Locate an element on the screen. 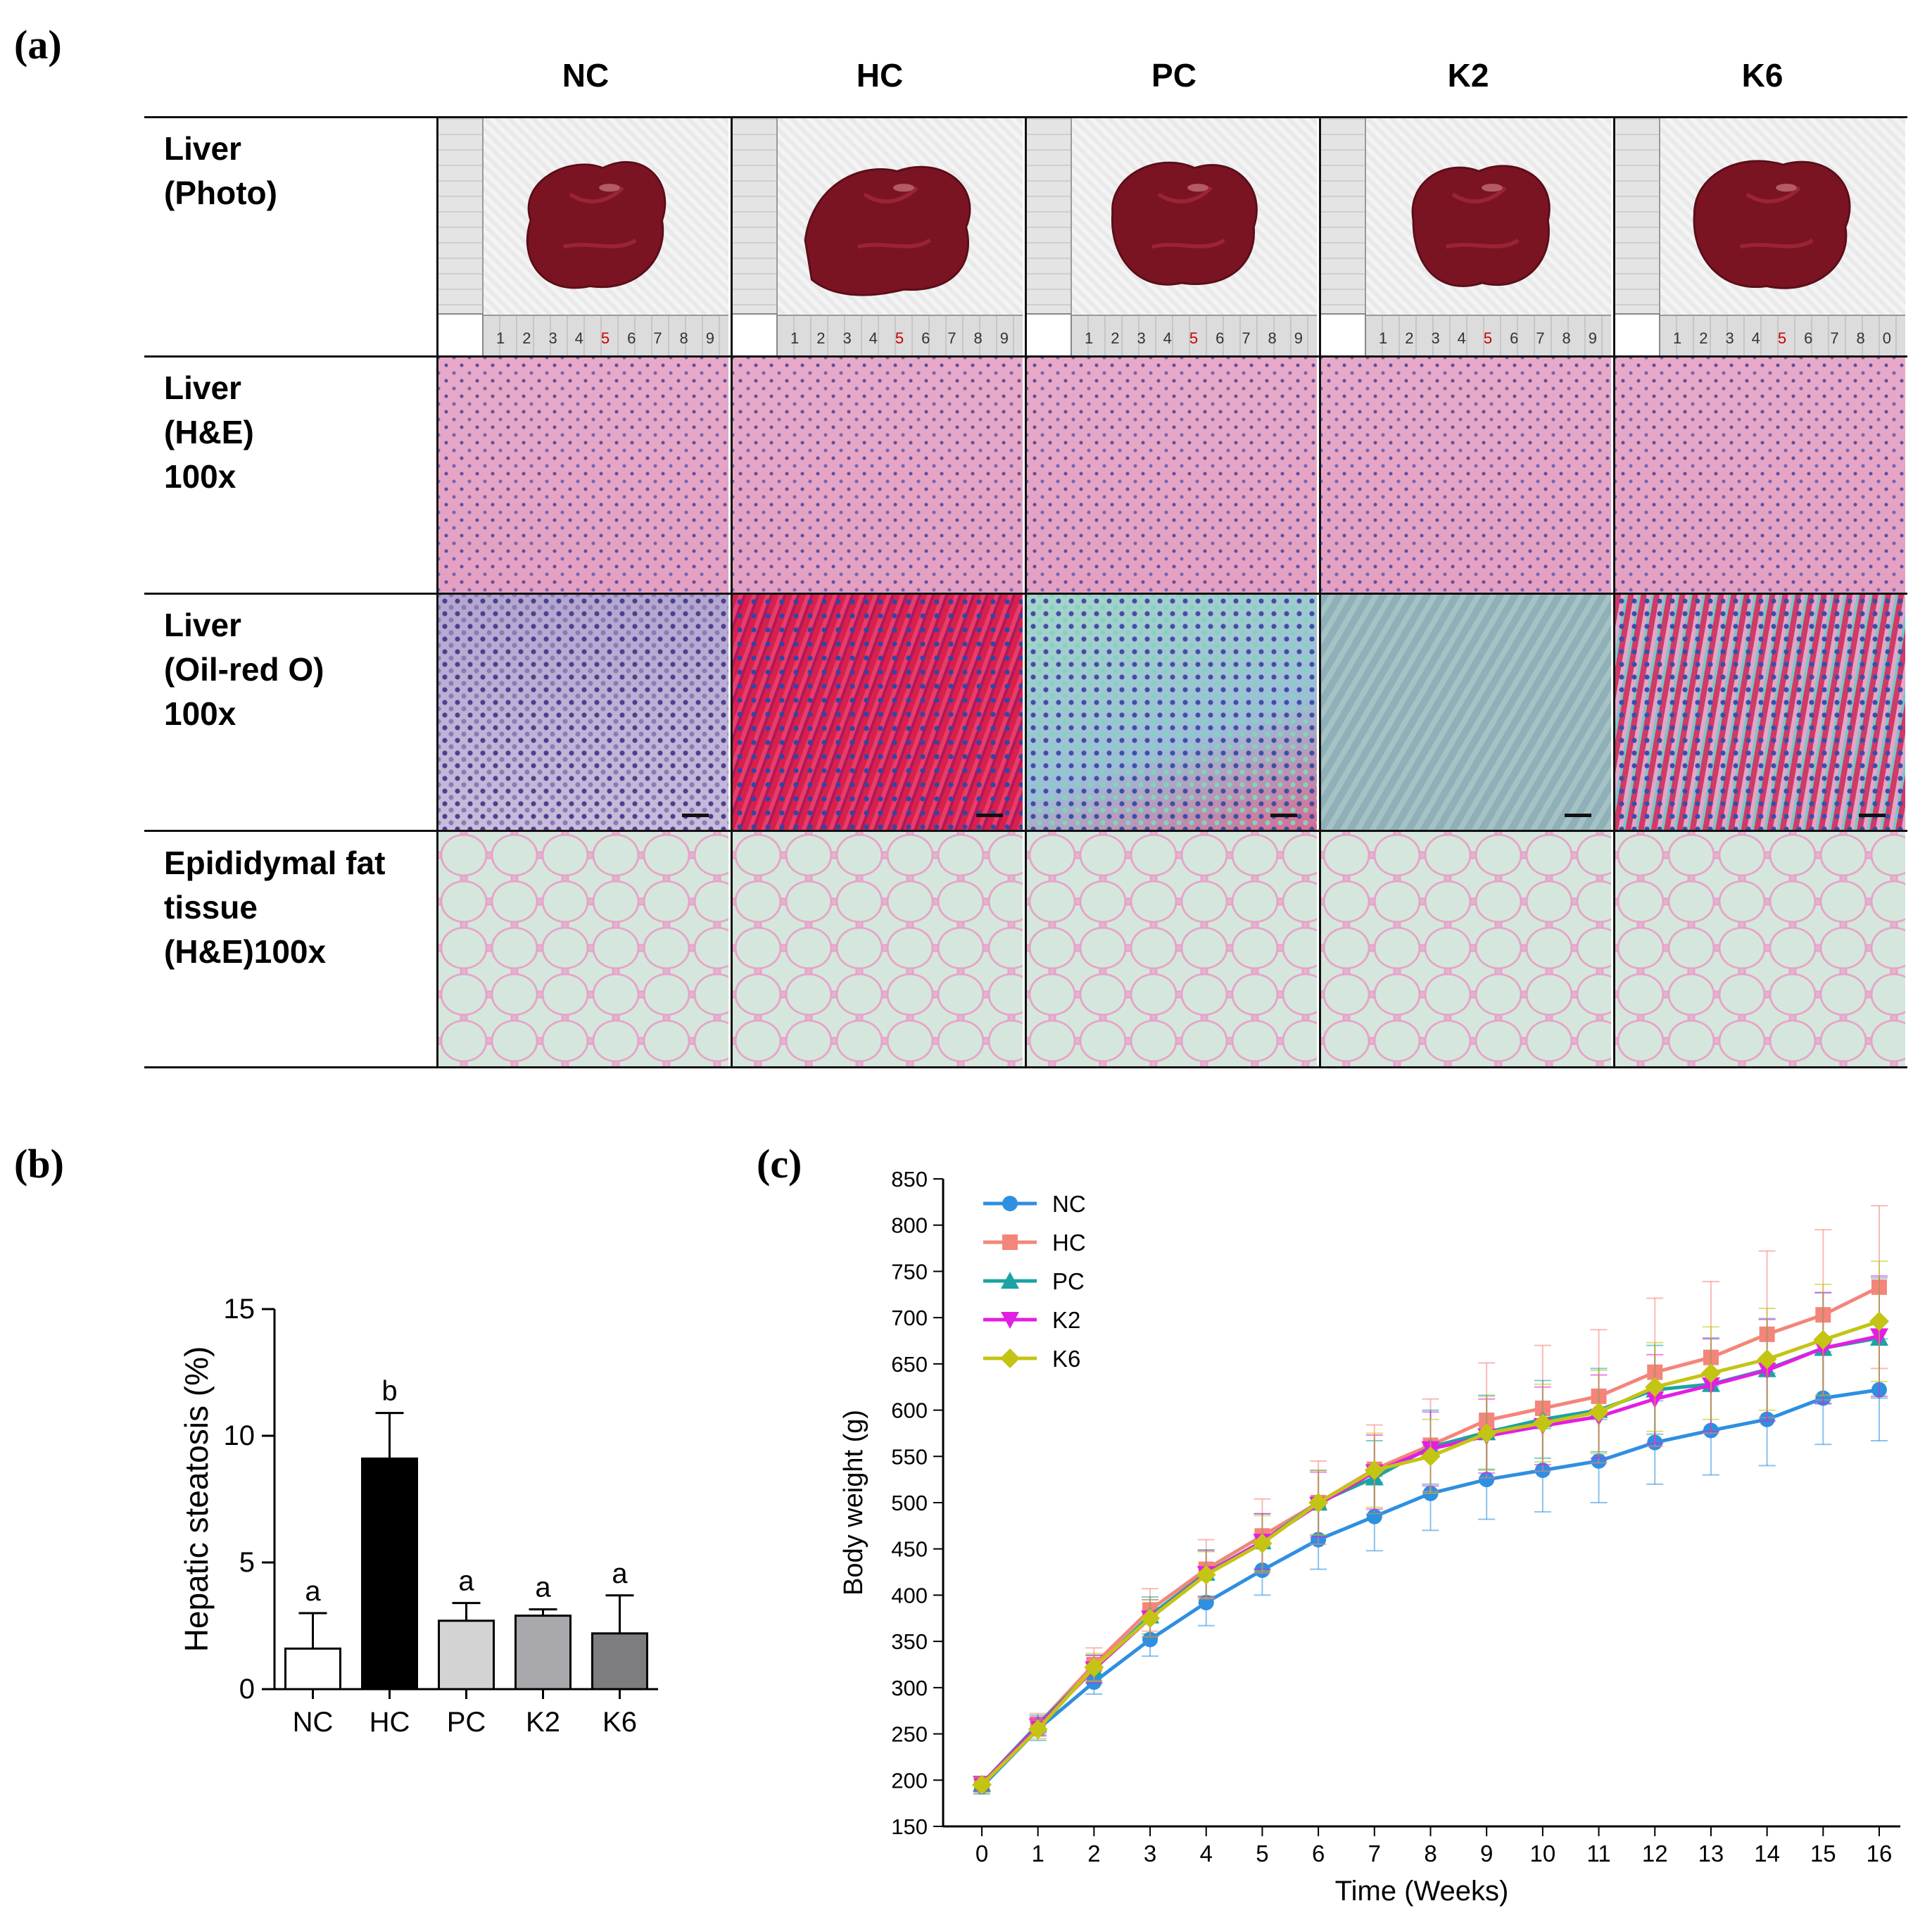  legend-label: NC is located at coordinates (1069, 1204).